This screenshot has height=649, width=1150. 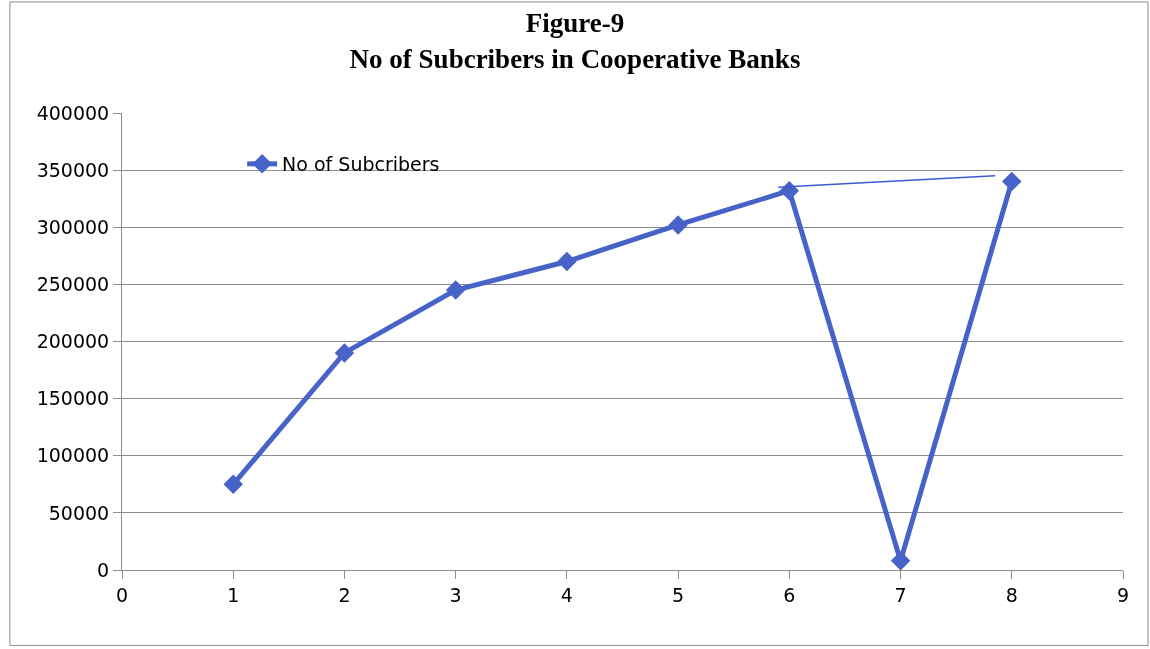 What do you see at coordinates (233, 594) in the screenshot?
I see `x-tick-label: 1` at bounding box center [233, 594].